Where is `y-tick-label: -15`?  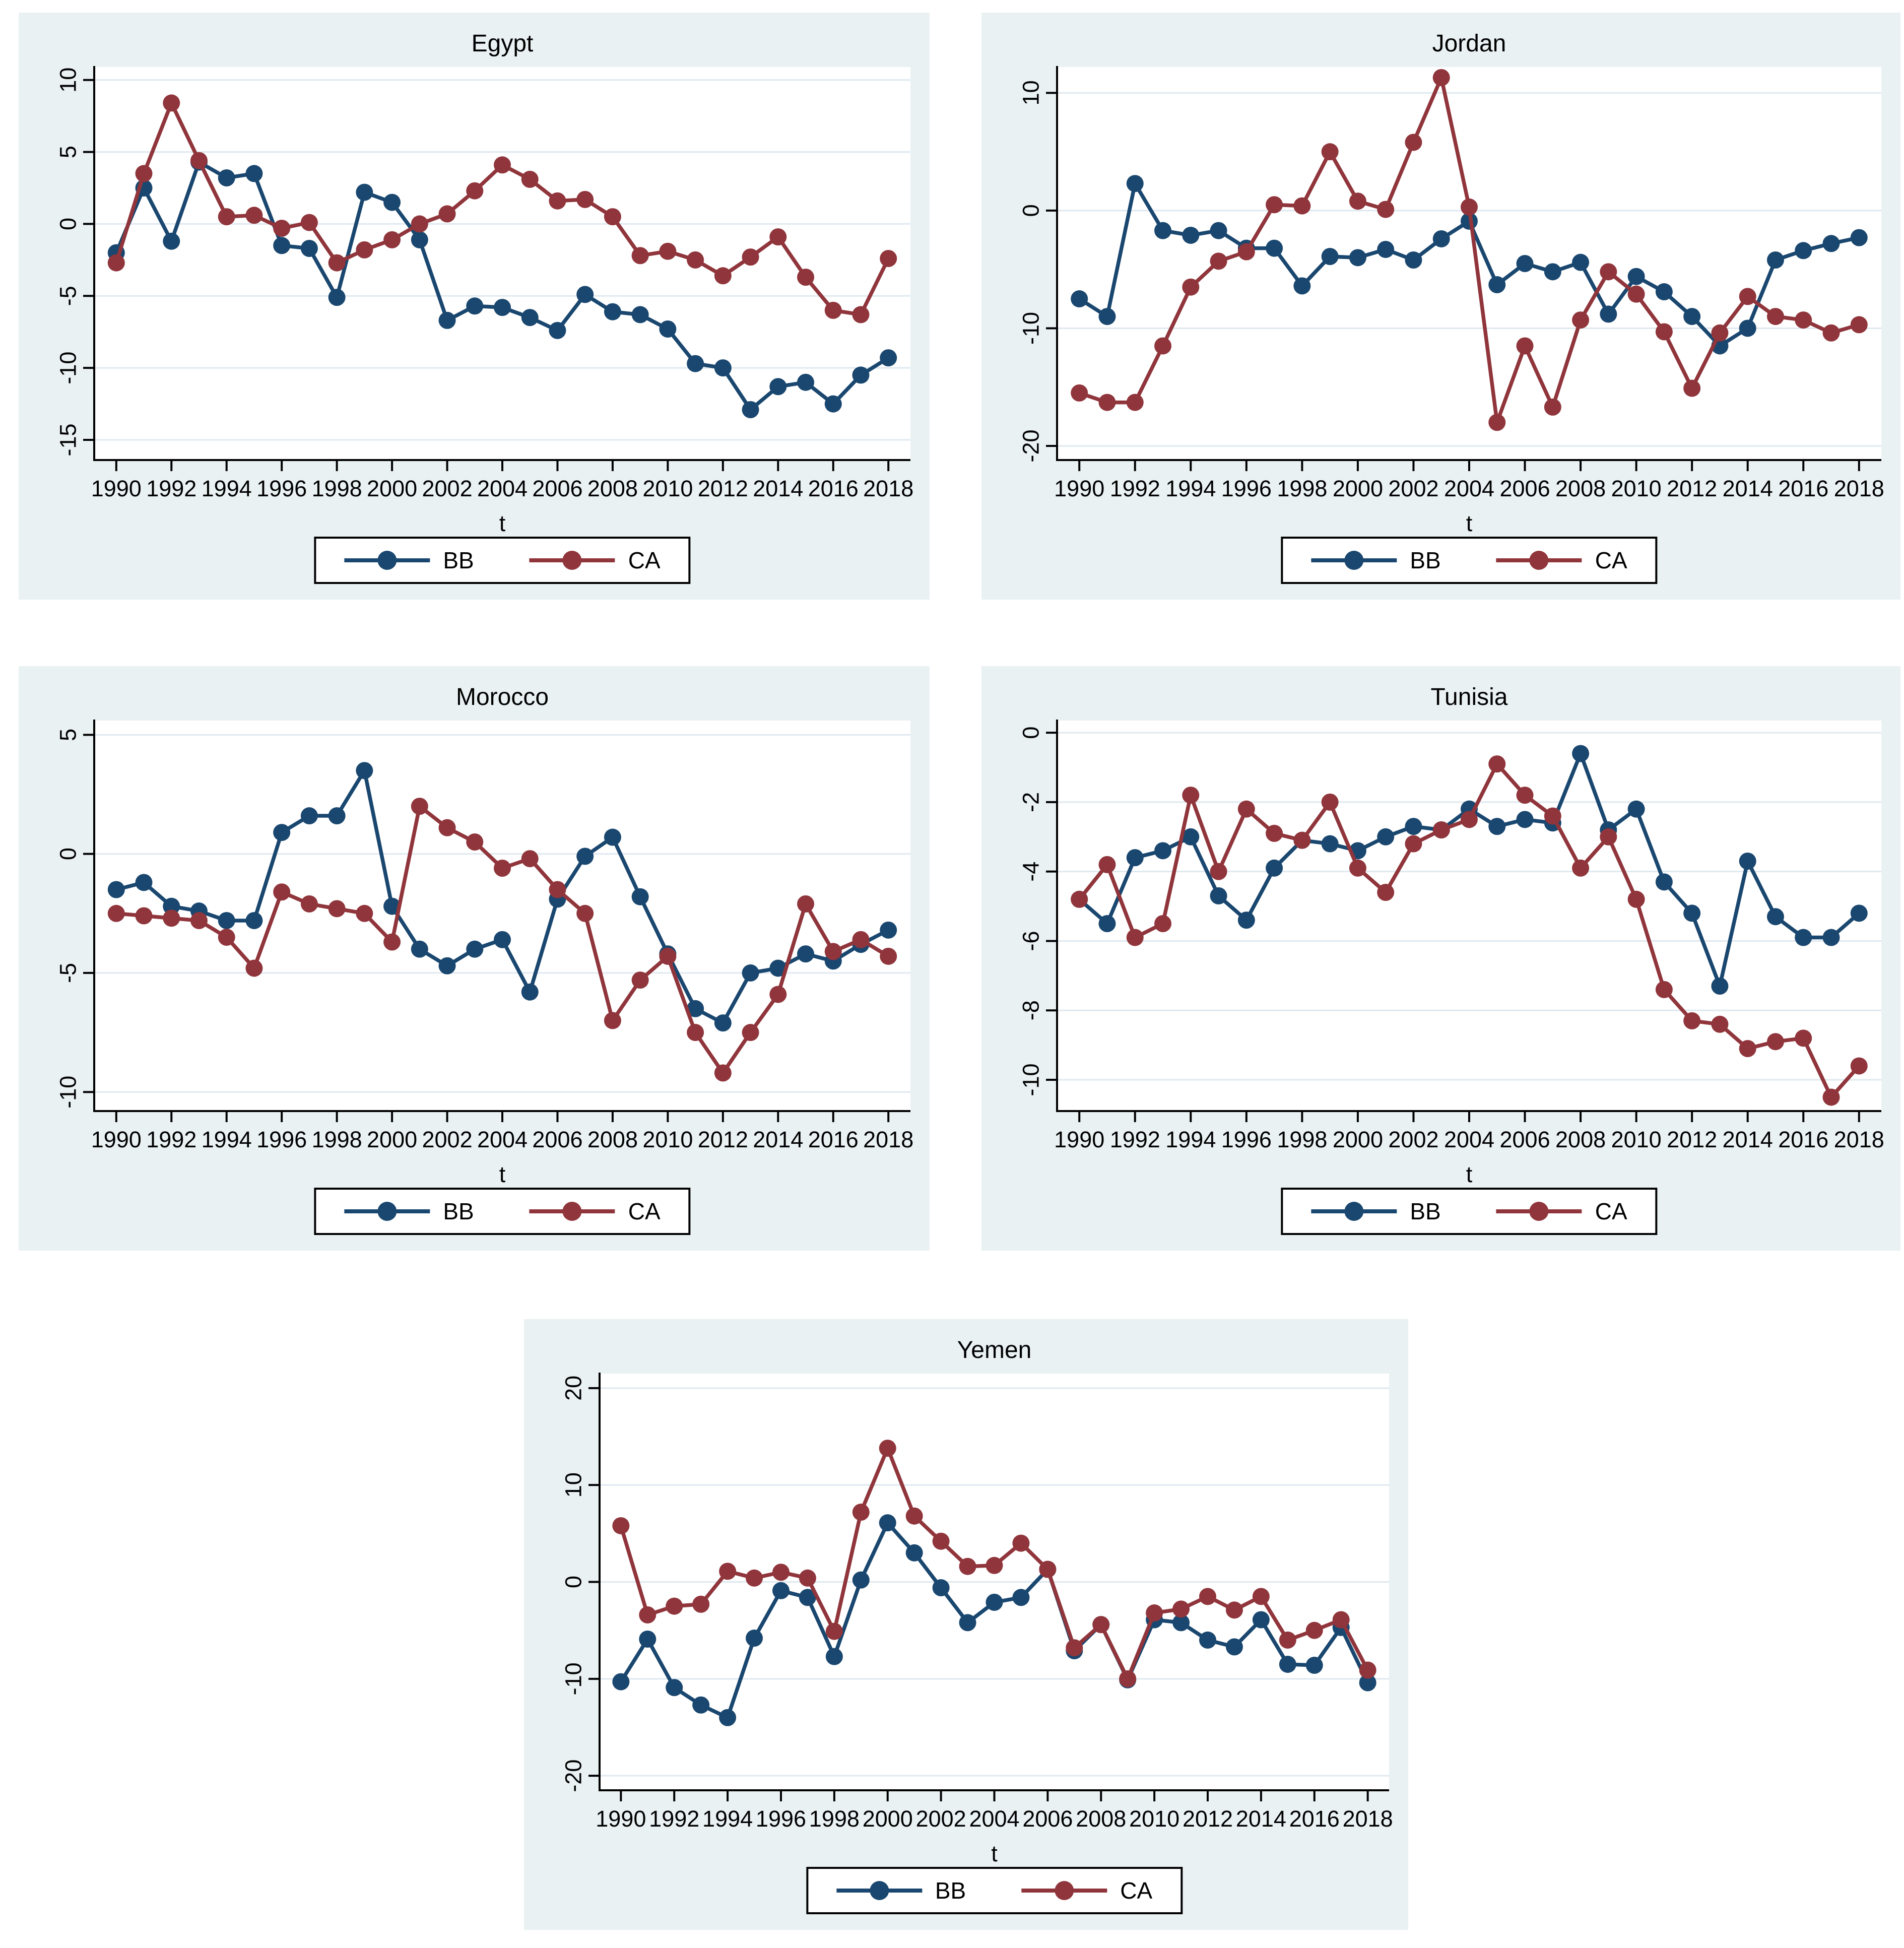
y-tick-label: -15 is located at coordinates (68, 440).